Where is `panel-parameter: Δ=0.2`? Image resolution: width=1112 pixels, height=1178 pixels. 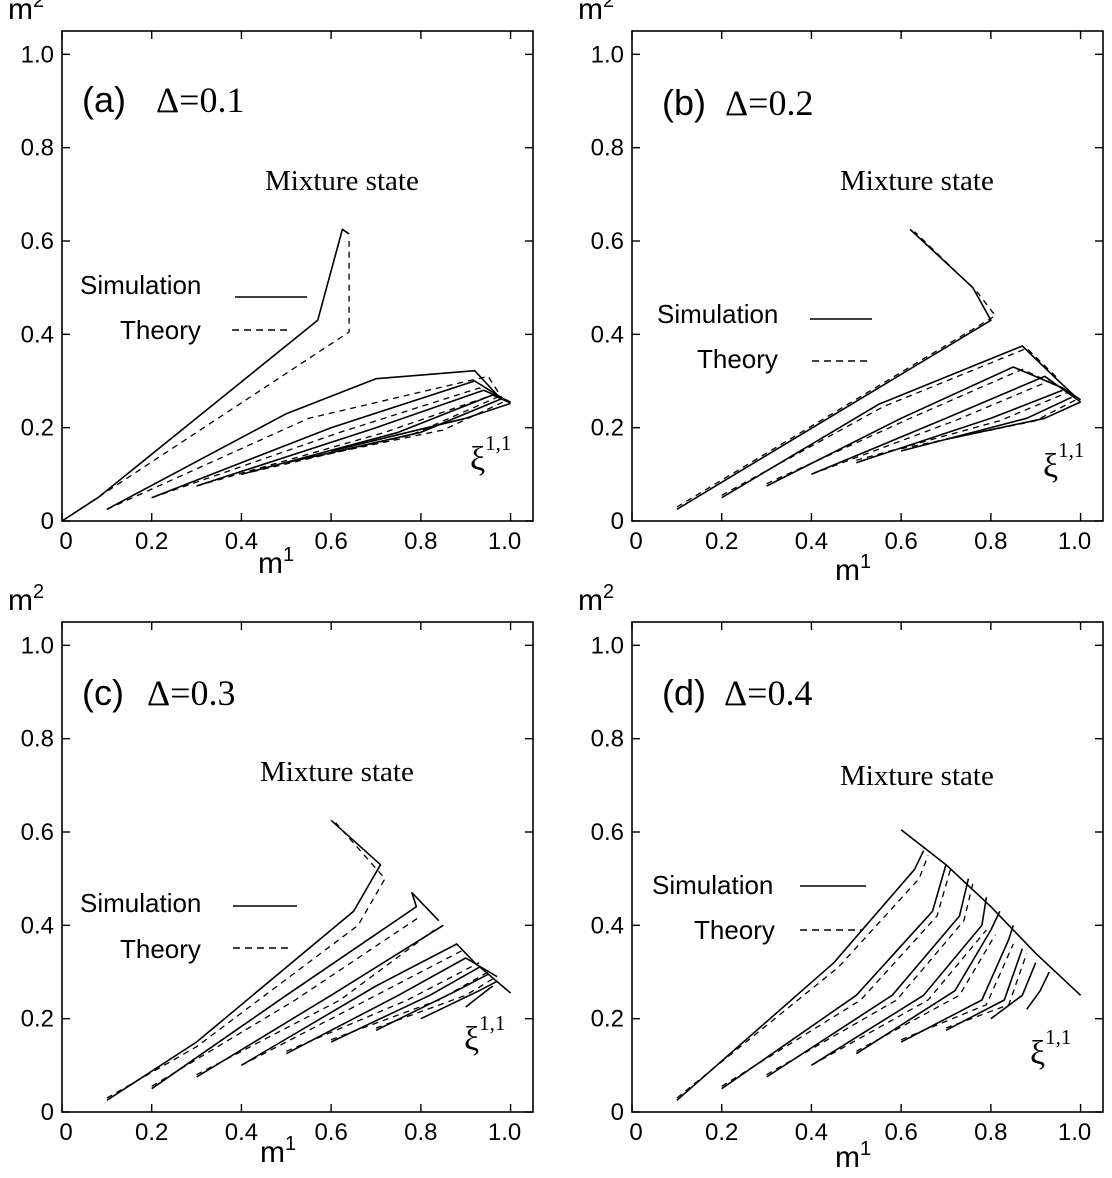
panel-parameter: Δ=0.2 is located at coordinates (769, 103).